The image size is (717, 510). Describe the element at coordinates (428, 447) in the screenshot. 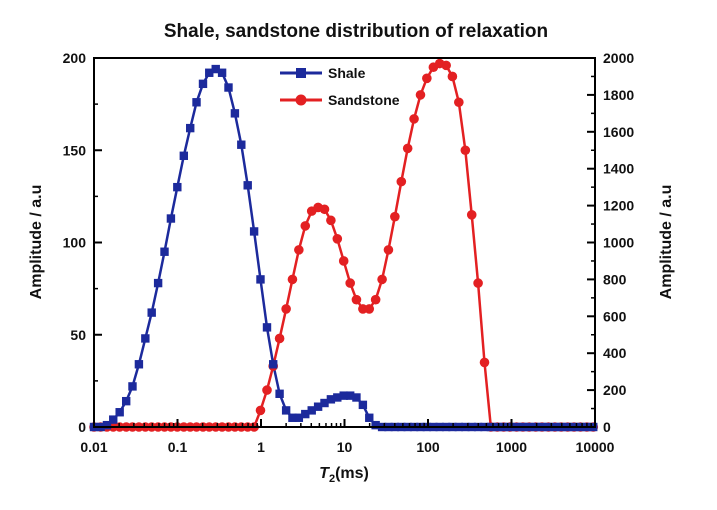

I see `x-tick-label: 100` at that location.